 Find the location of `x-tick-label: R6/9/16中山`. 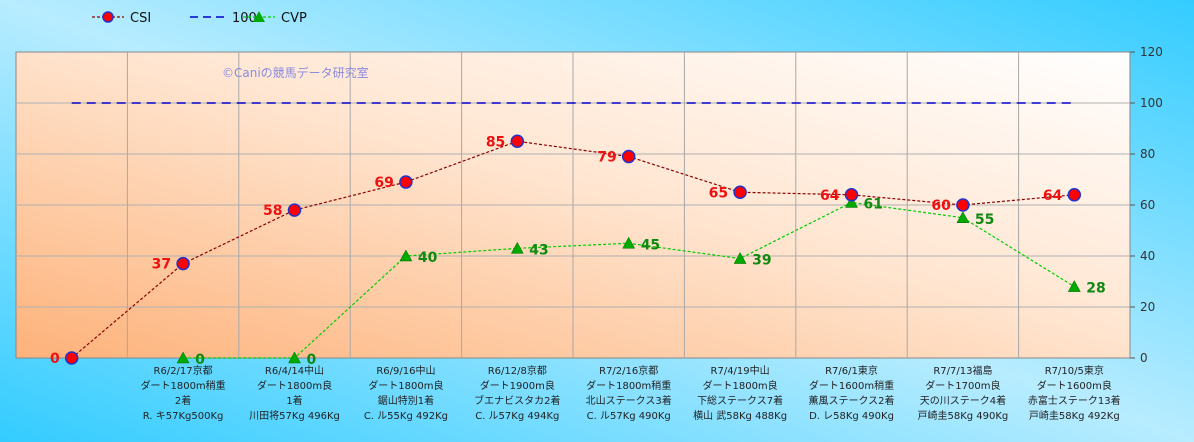

x-tick-label: R6/9/16中山 is located at coordinates (405, 370).